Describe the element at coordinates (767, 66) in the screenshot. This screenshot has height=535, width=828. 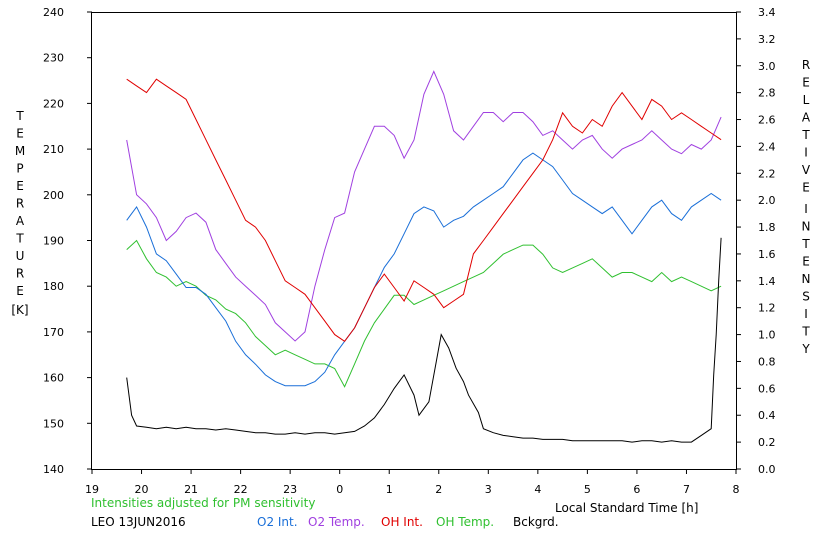
I see `right-tick-label: 3.0` at that location.